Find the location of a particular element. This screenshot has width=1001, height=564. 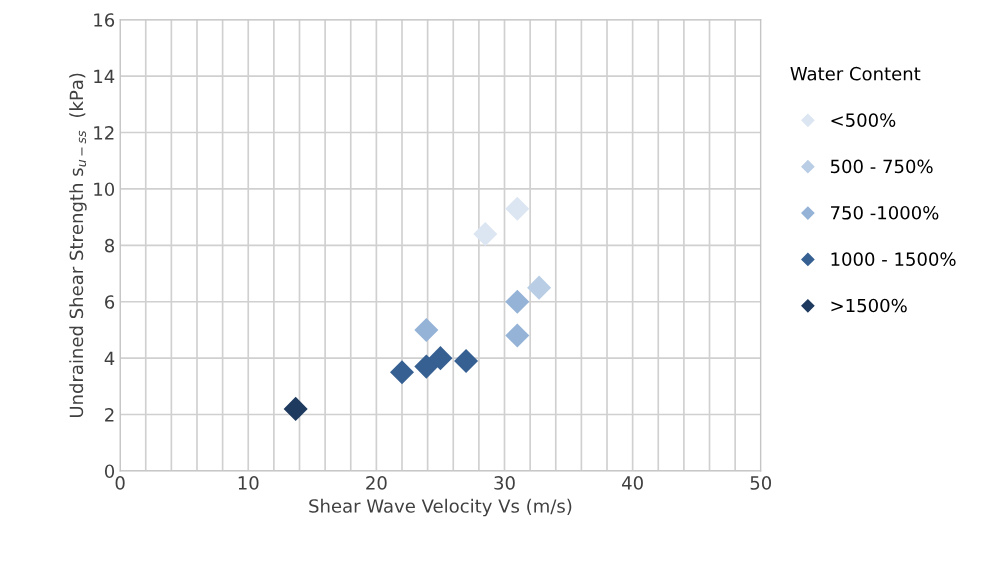

y-tick-label: 14 is located at coordinates (104, 76).